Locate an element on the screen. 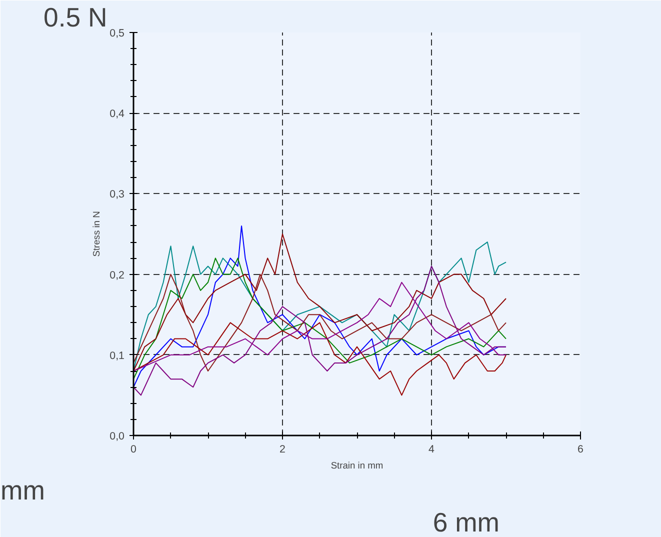 The image size is (661, 537). x-tick-label: 4 is located at coordinates (431, 450).